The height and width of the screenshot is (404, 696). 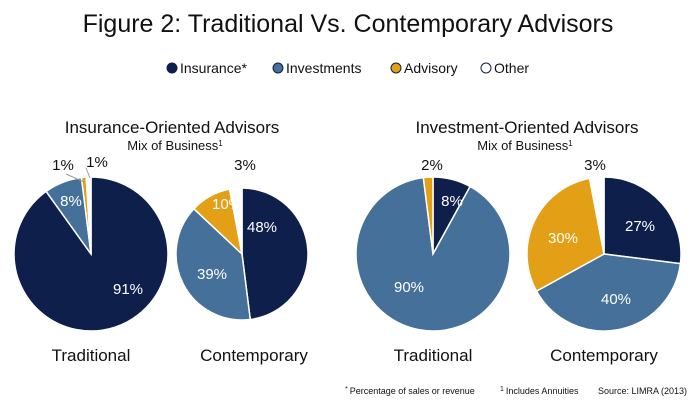 I want to click on slice-label-investments: 90%, so click(x=409, y=287).